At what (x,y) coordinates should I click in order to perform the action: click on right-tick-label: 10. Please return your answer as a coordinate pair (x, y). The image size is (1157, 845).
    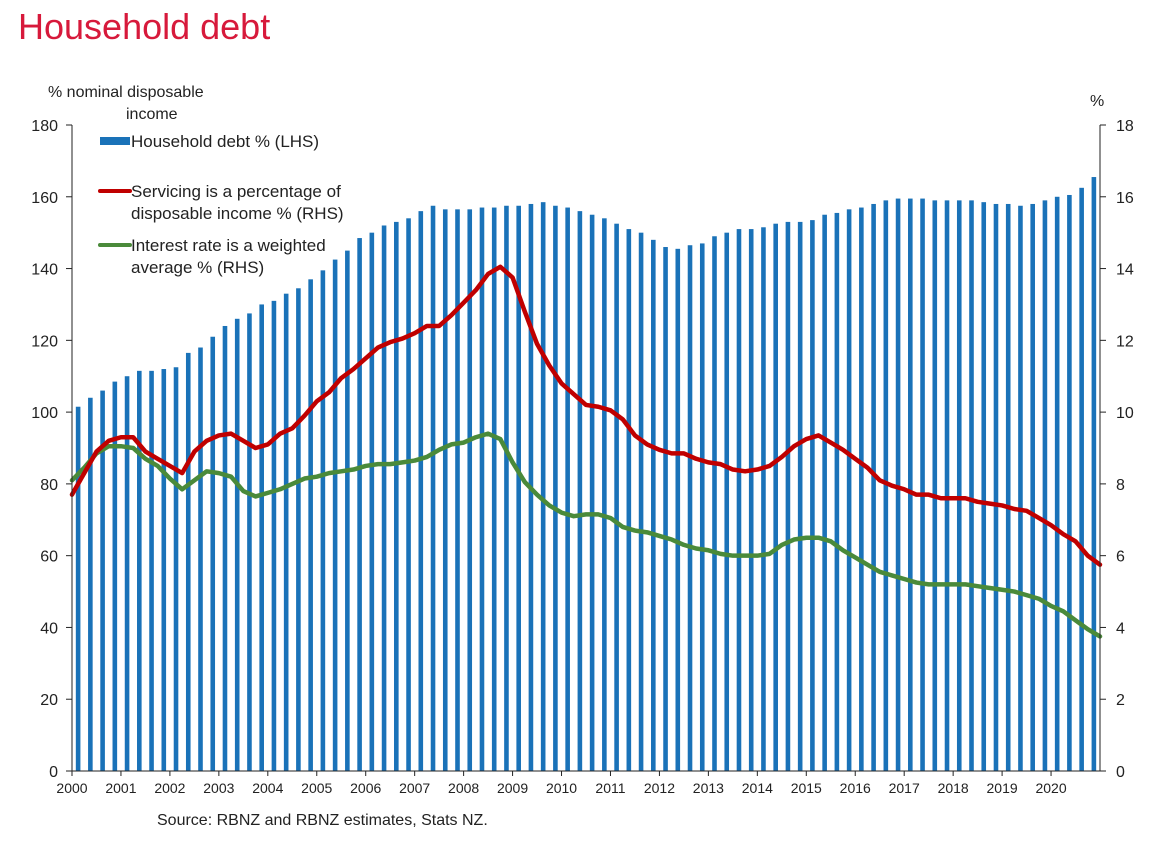
    Looking at the image, I should click on (1125, 413).